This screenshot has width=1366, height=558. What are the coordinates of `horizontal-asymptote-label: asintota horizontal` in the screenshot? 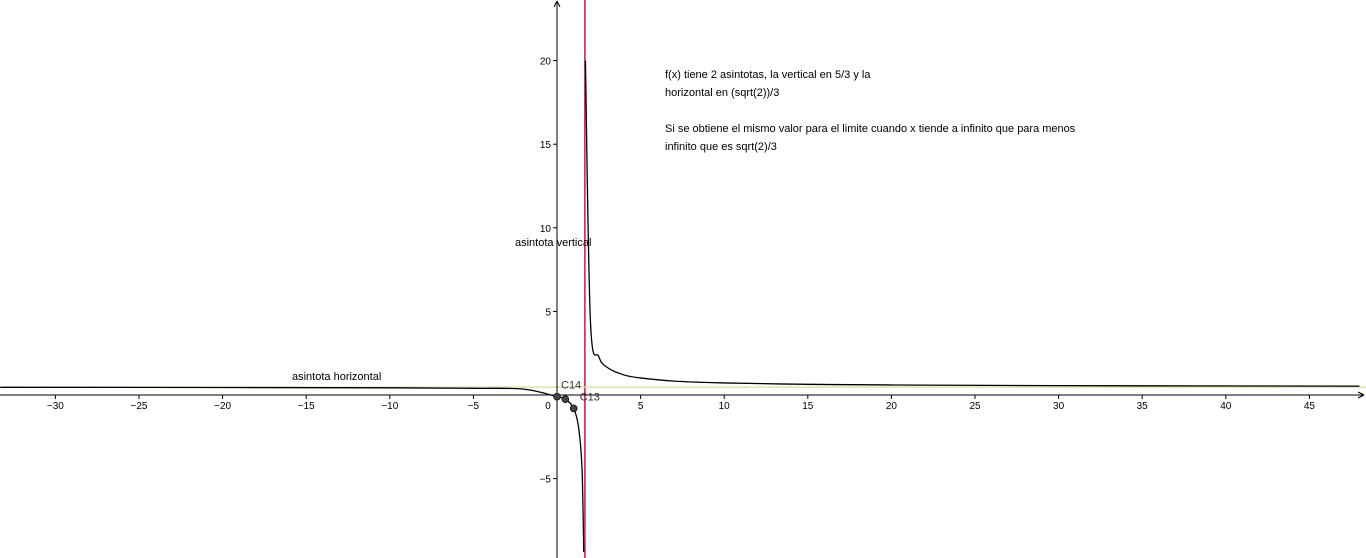 It's located at (336, 377).